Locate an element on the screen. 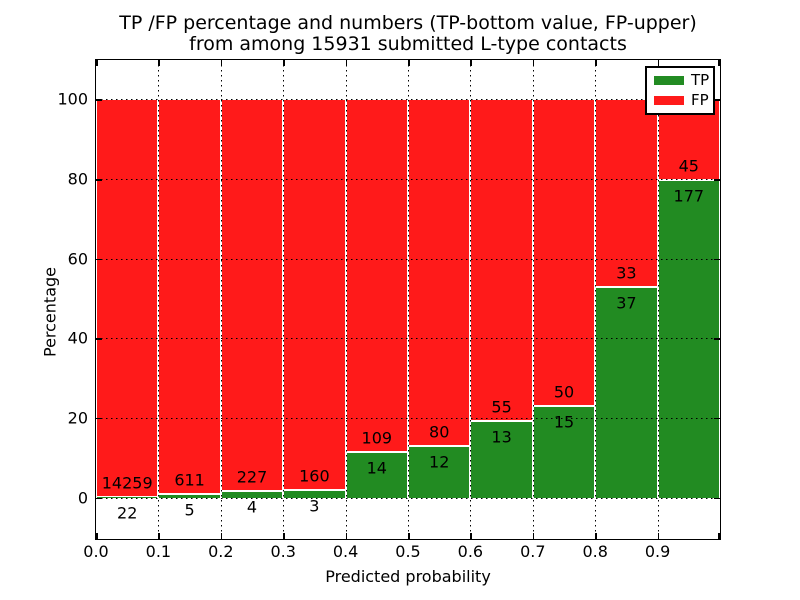  x-tick-label: 0.4 is located at coordinates (345, 551).